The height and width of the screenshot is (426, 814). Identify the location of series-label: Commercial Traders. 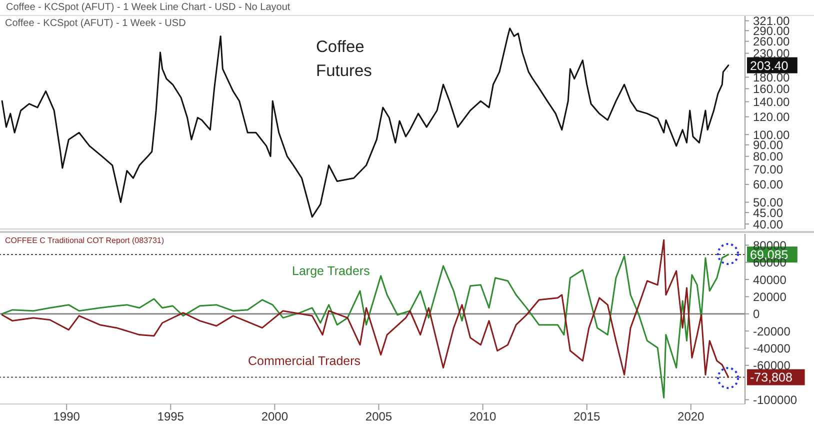
(304, 361).